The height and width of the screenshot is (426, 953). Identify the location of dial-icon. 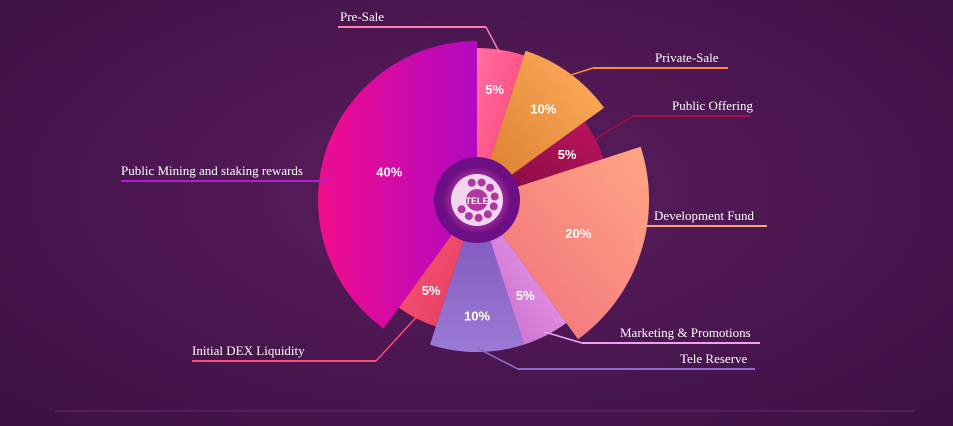
(477, 200).